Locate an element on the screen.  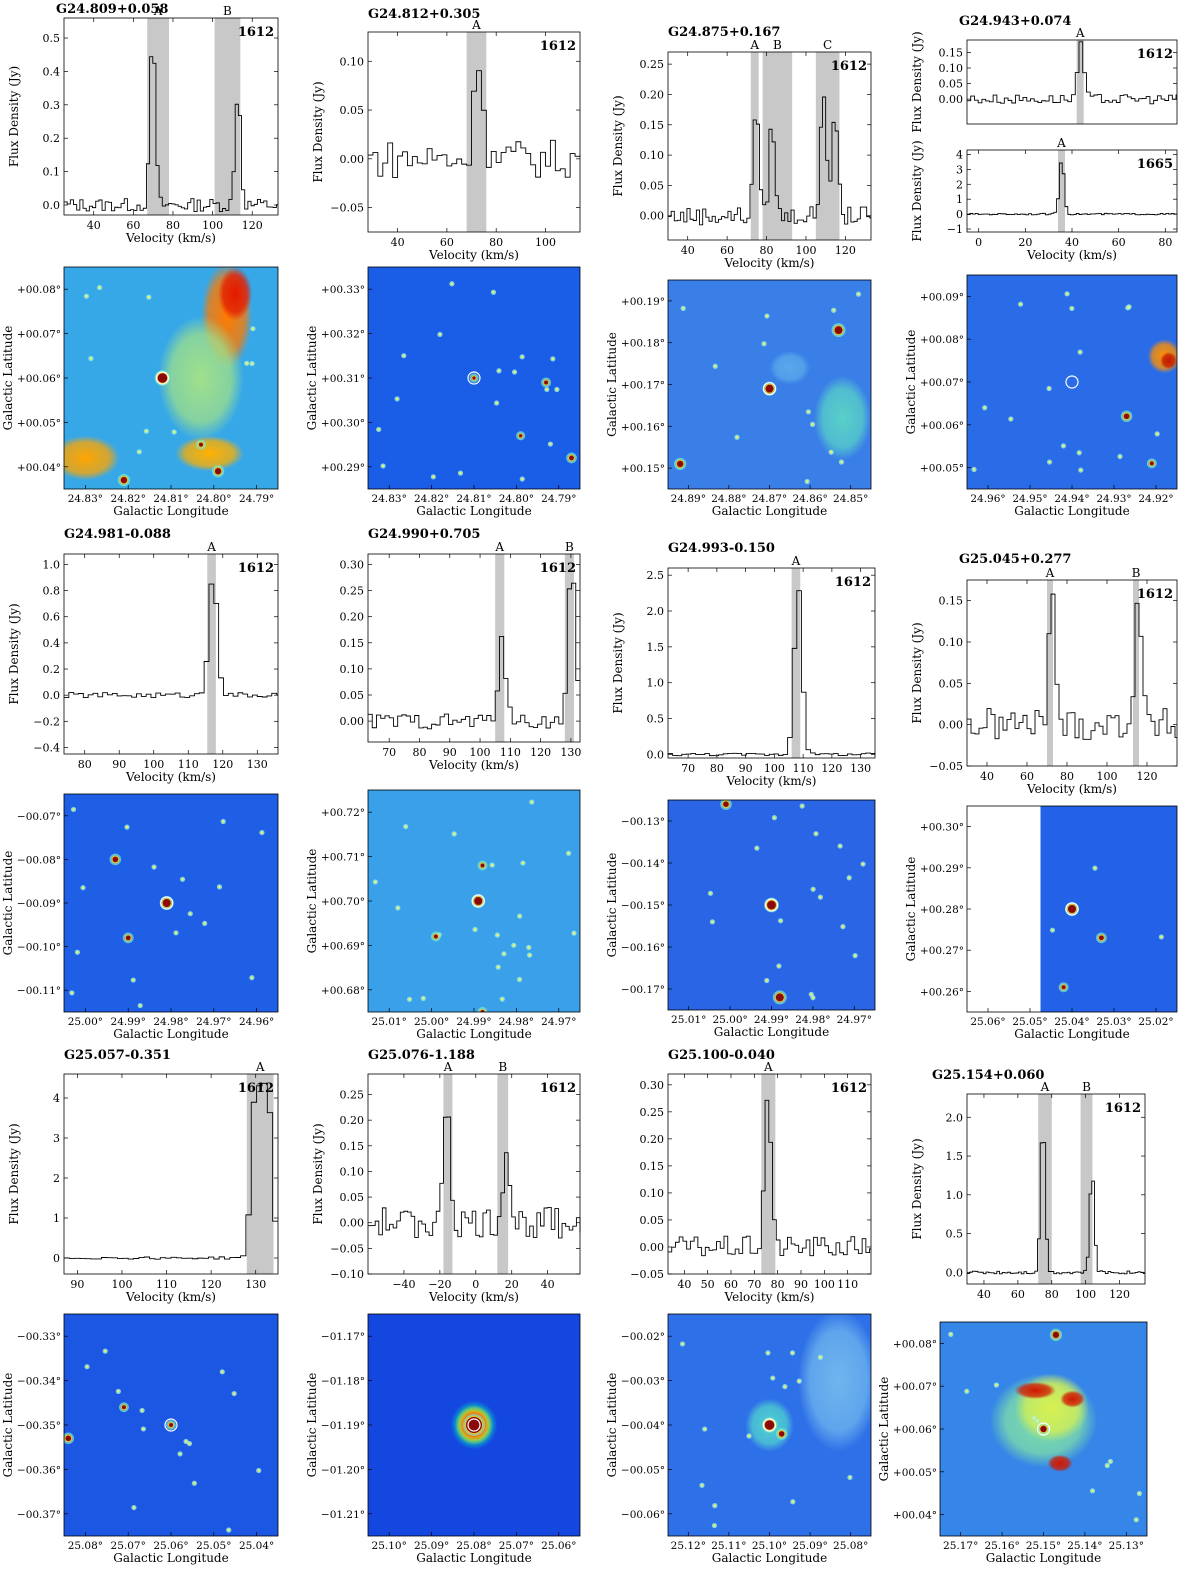
source-title: G24.809+0.058 is located at coordinates (112, 9).